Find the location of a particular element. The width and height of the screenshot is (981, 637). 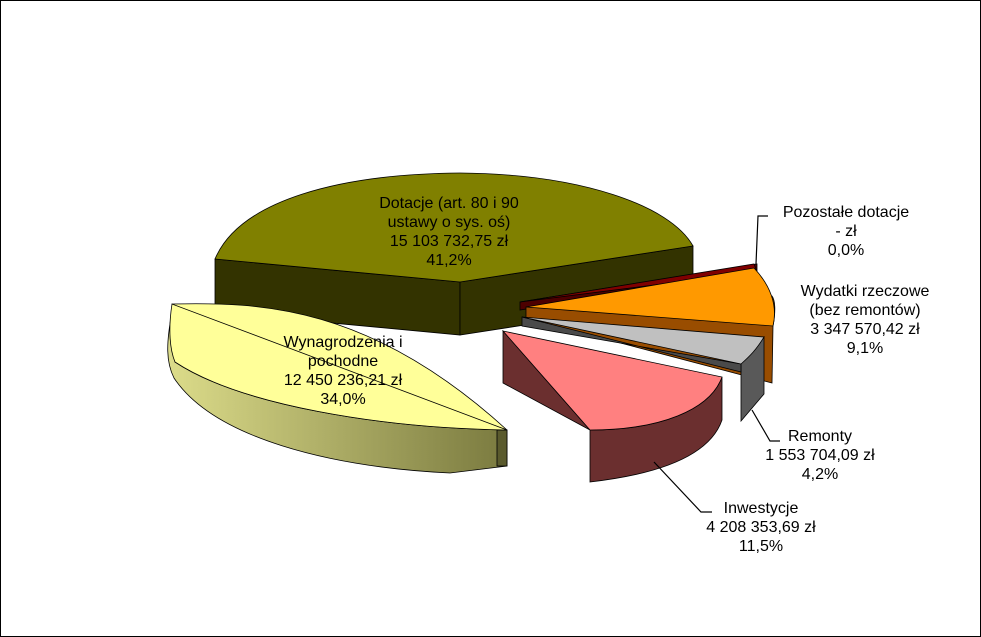

data-label-inwestycje-line: 11,5% is located at coordinates (761, 546).